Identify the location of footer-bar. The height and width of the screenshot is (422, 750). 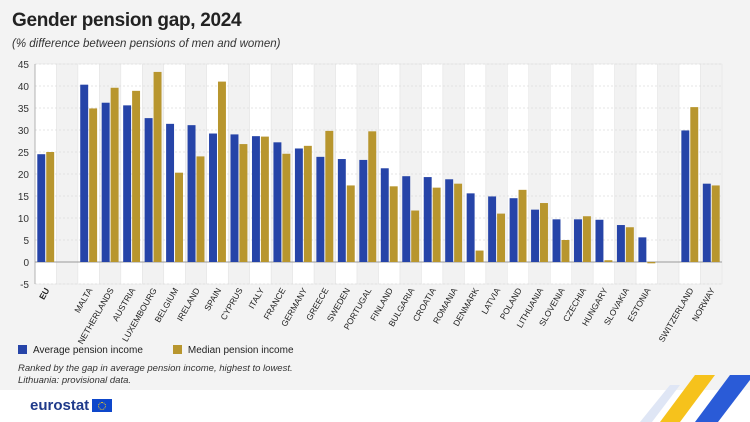
(375, 406).